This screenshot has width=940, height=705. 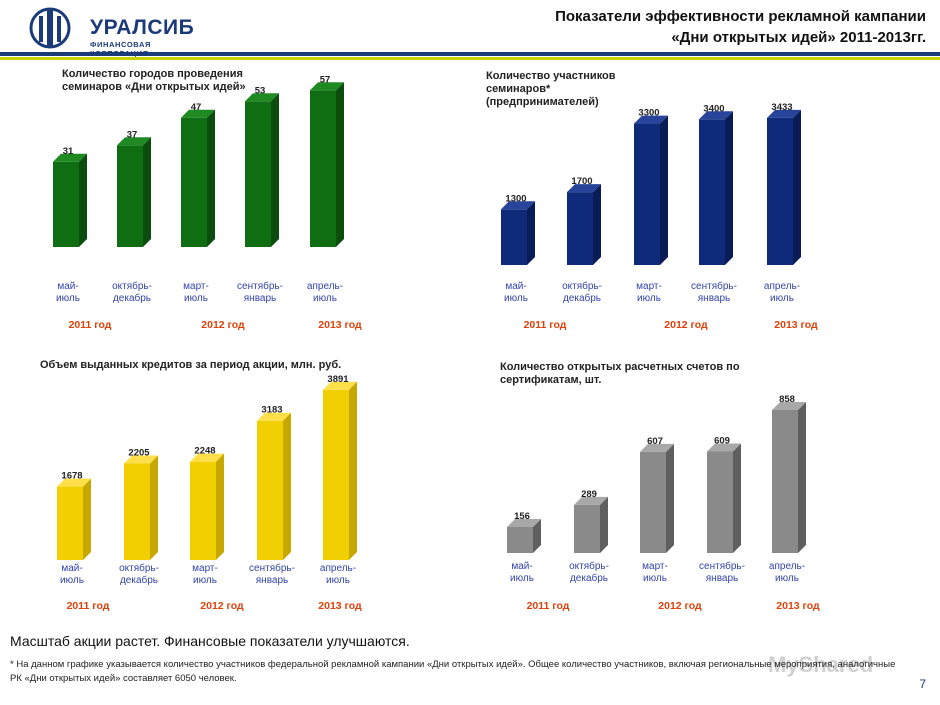 What do you see at coordinates (589, 494) in the screenshot?
I see `chart4-value-label-2: 289` at bounding box center [589, 494].